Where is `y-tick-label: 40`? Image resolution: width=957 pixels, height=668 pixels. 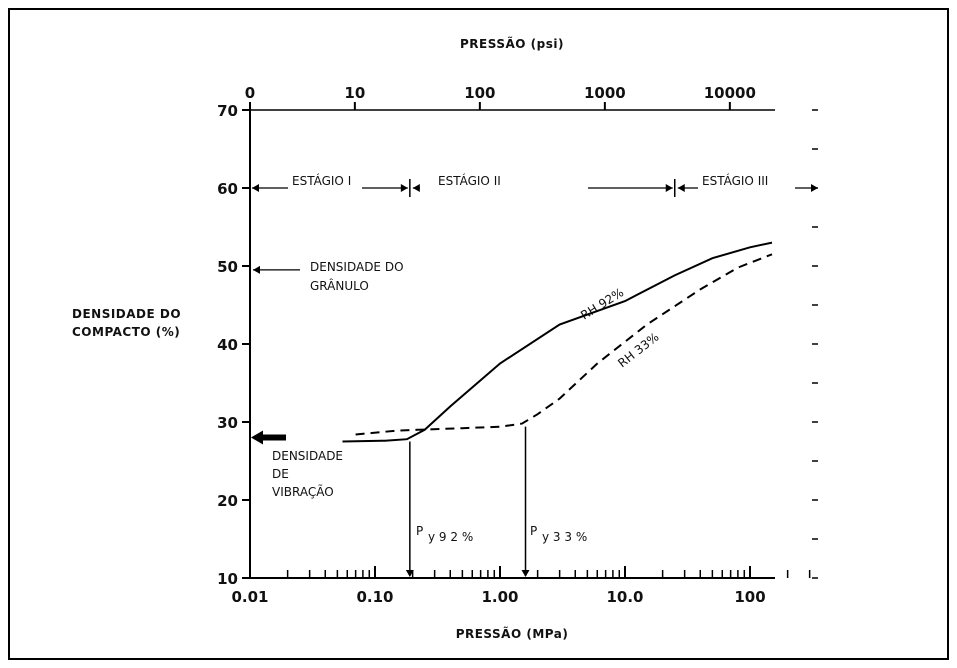
y-tick-label: 40 is located at coordinates (227, 345).